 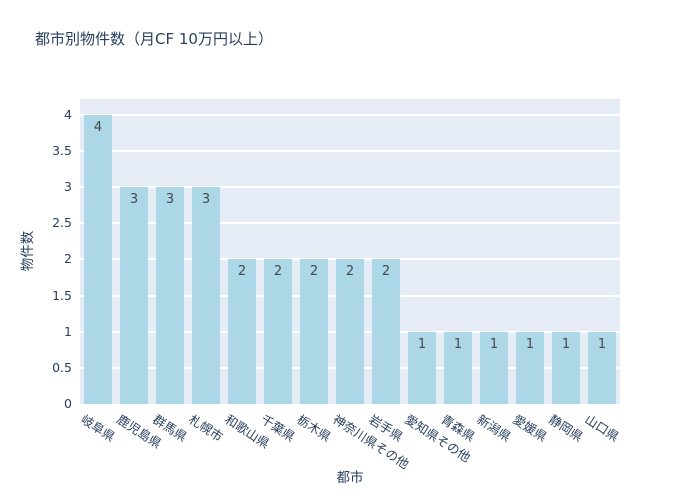 I want to click on y-tick-label: 0, so click(x=68, y=403).